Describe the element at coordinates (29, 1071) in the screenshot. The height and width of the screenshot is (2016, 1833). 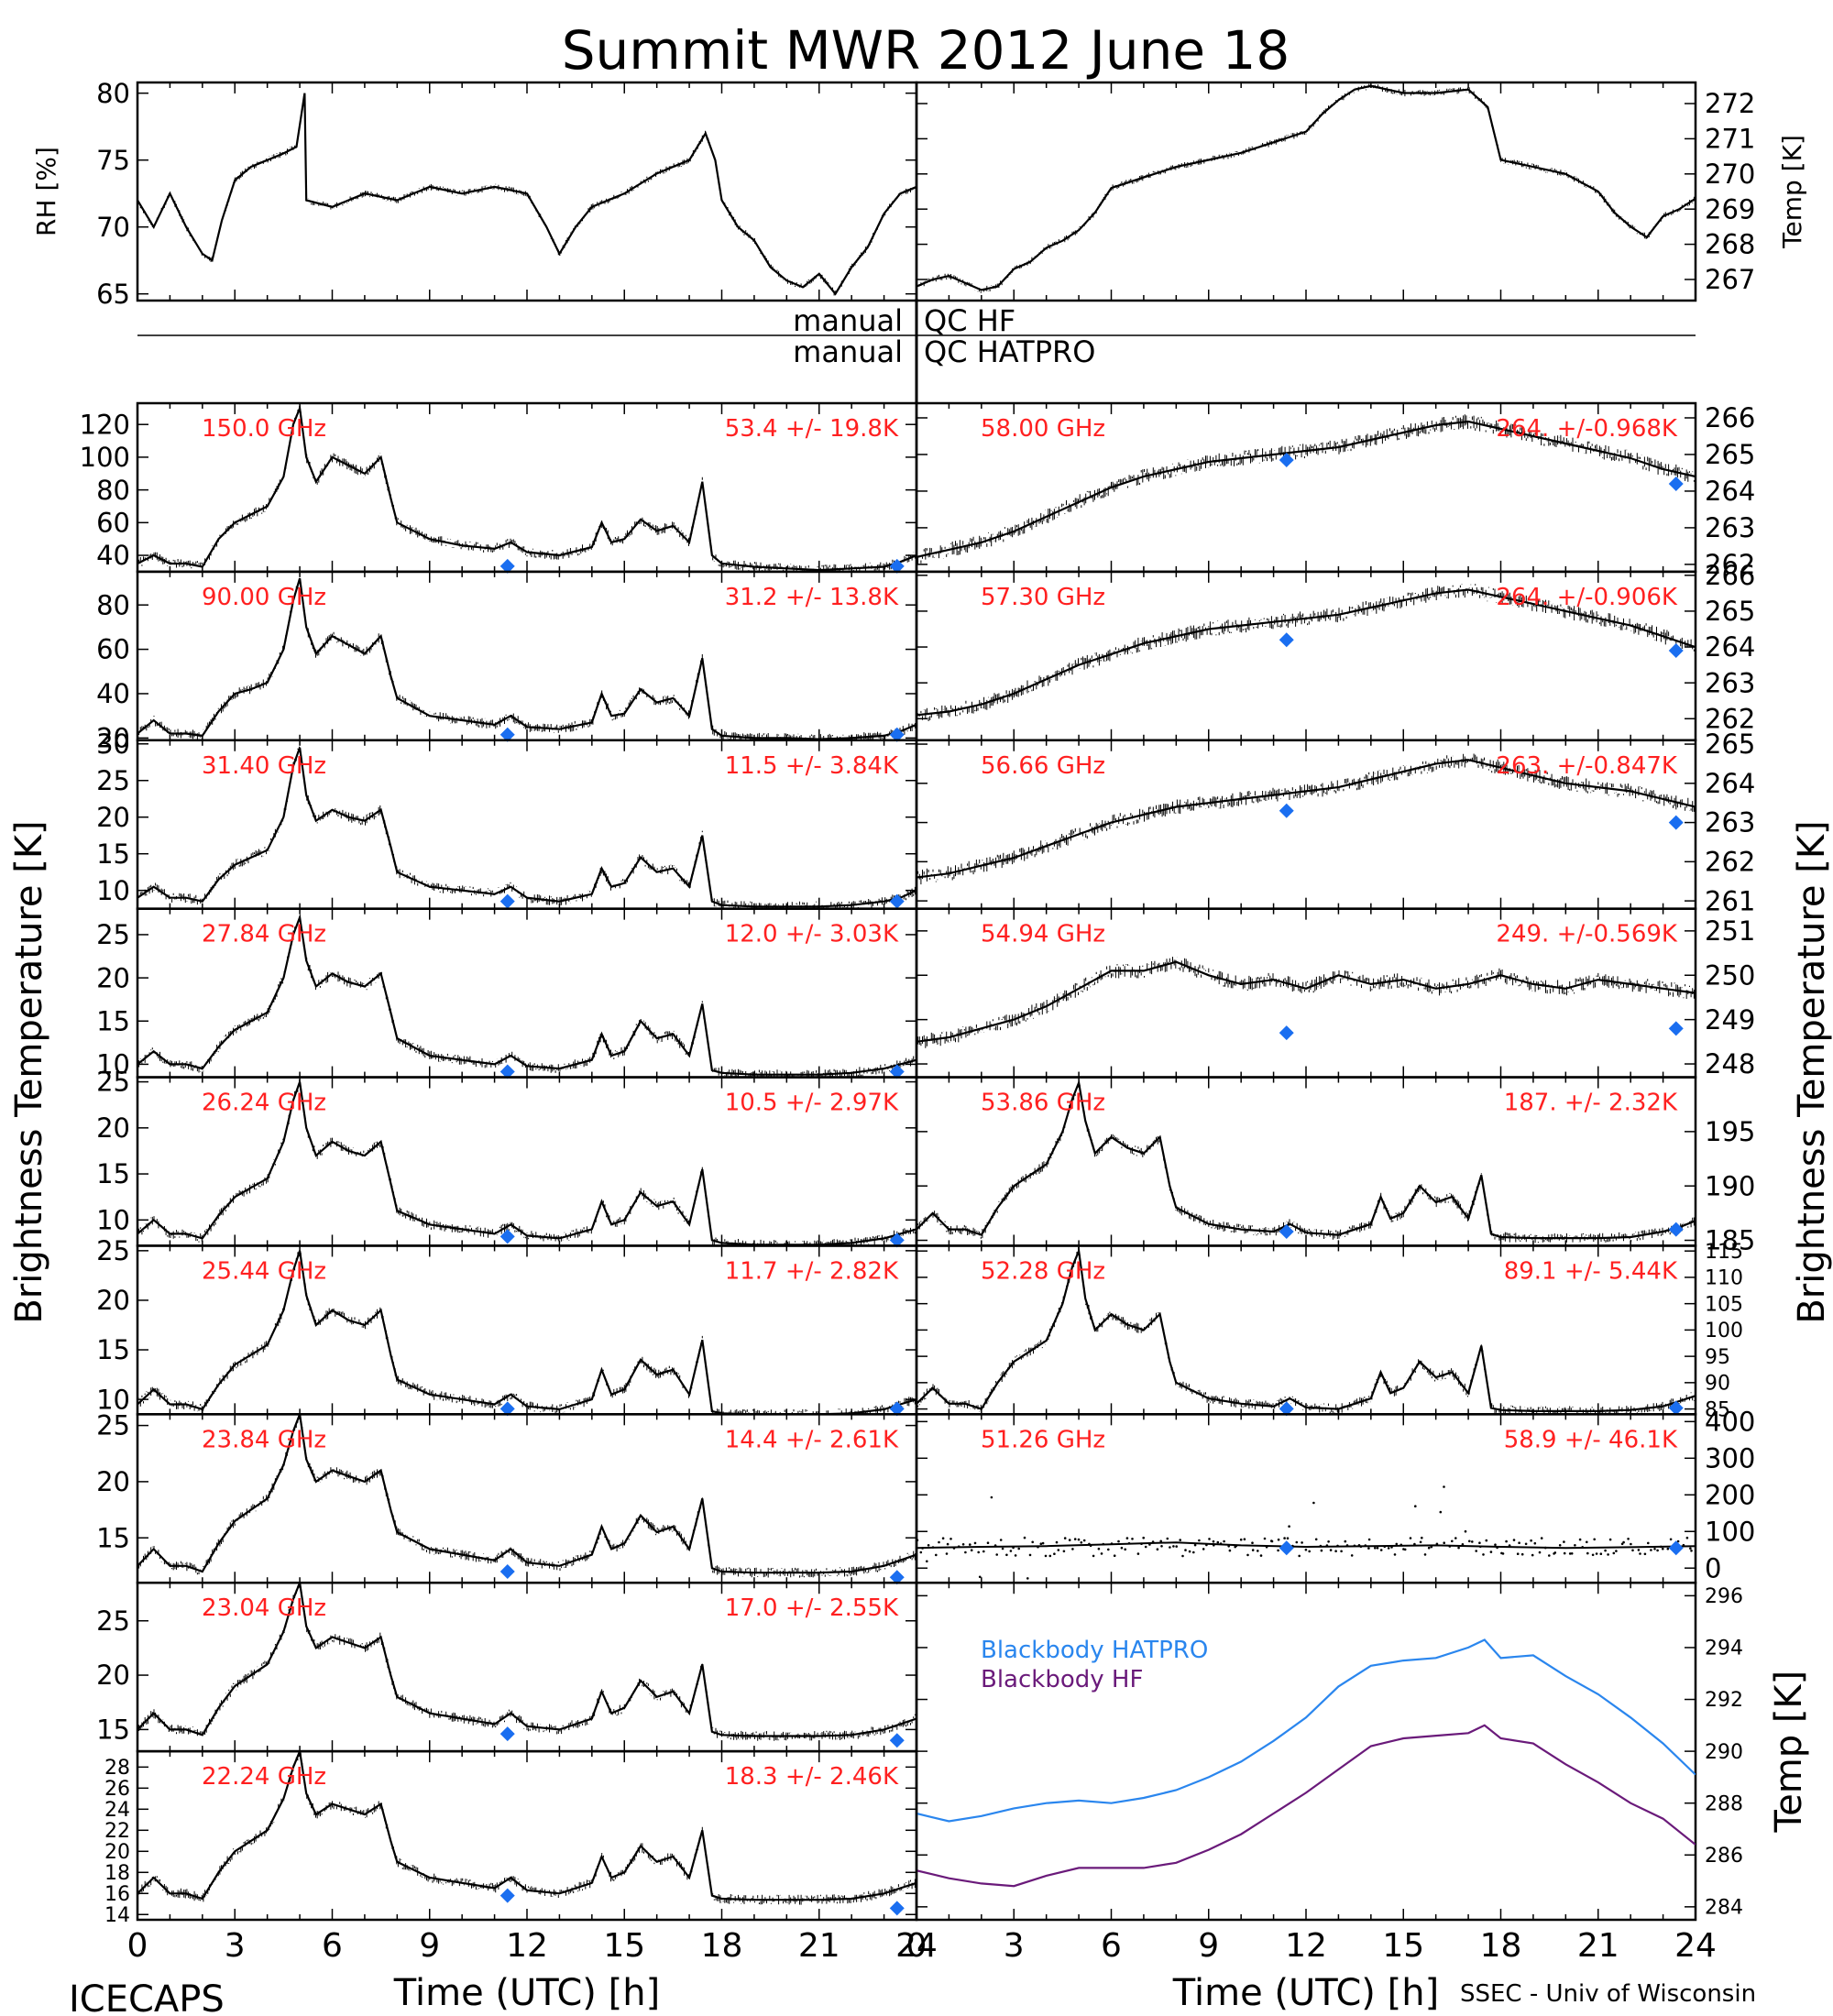
I see `left-side-label: Brightness Temperature [K]` at that location.